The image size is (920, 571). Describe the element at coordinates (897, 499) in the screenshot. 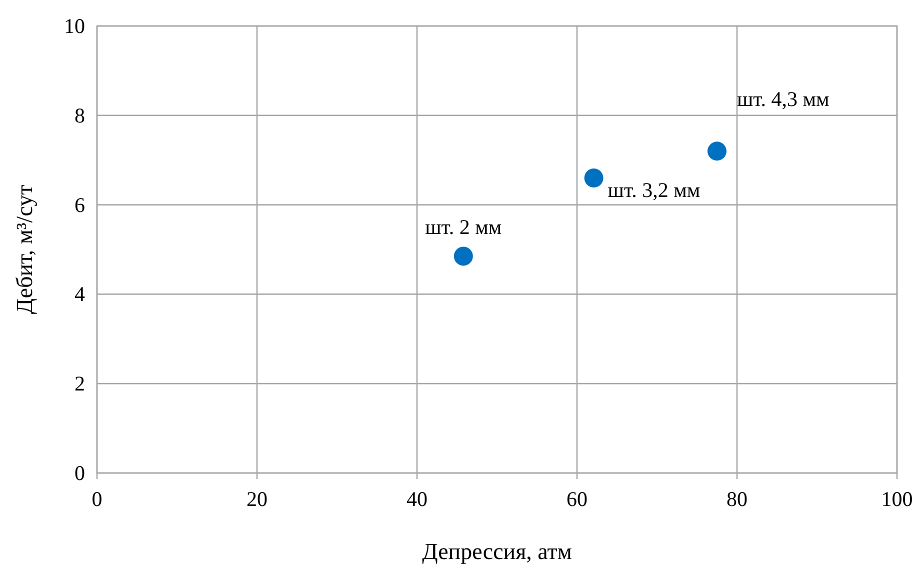

I see `x-tick-label: 100` at that location.